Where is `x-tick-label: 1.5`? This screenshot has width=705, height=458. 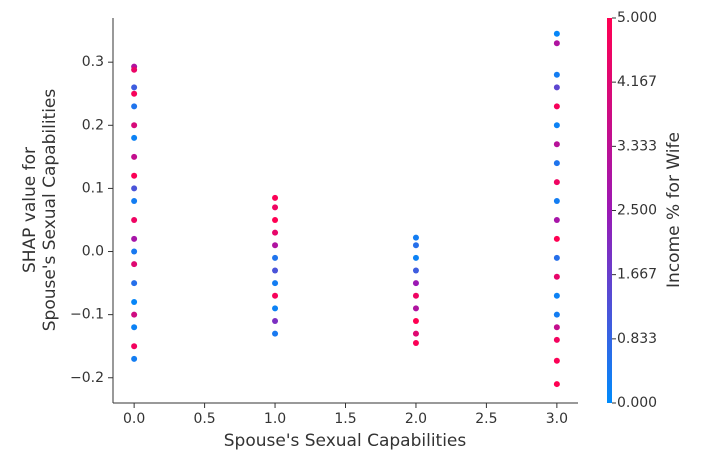 x-tick-label: 1.5 is located at coordinates (345, 419).